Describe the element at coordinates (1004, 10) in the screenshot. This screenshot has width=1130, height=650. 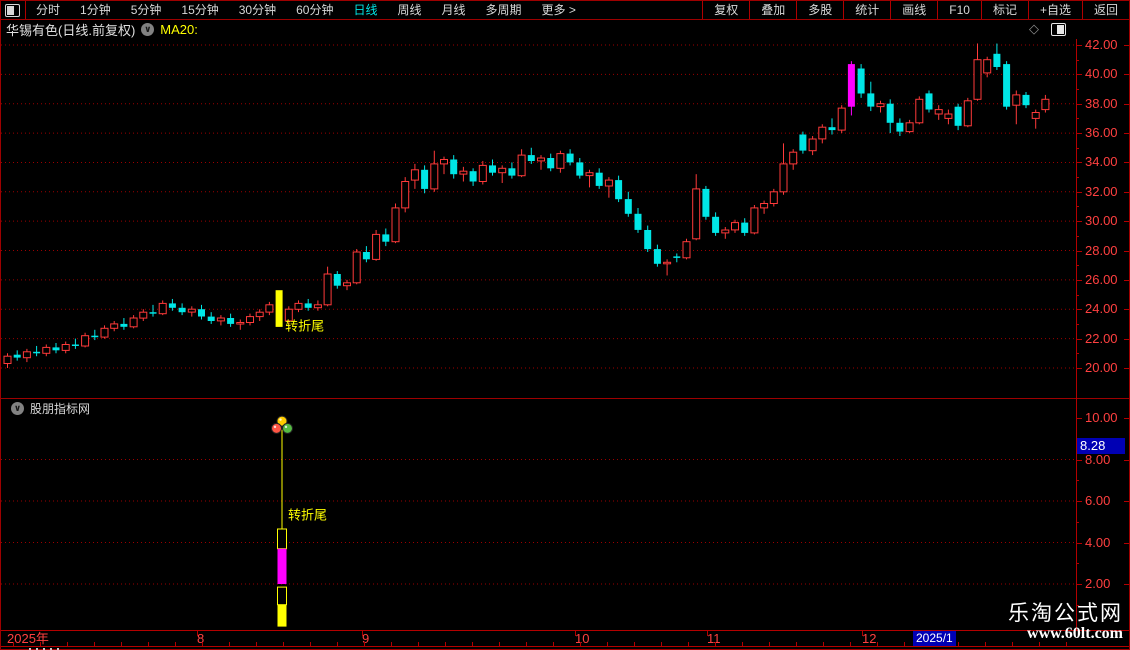
I see `menu-tool-item: 标记` at that location.